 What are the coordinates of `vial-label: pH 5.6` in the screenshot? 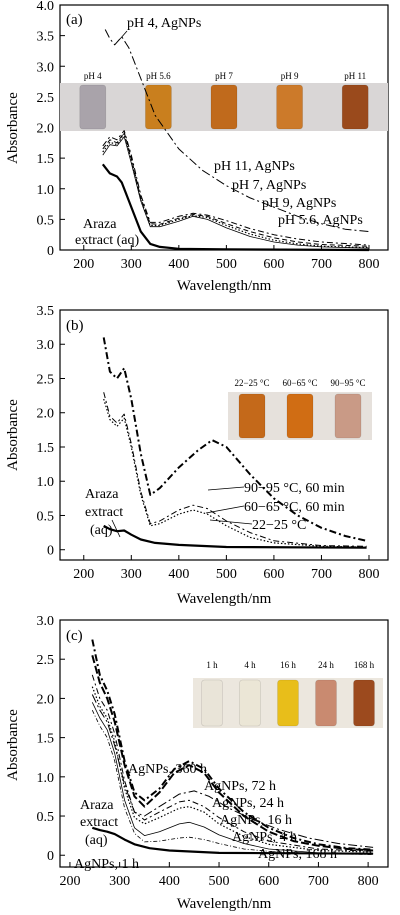 It's located at (158, 76).